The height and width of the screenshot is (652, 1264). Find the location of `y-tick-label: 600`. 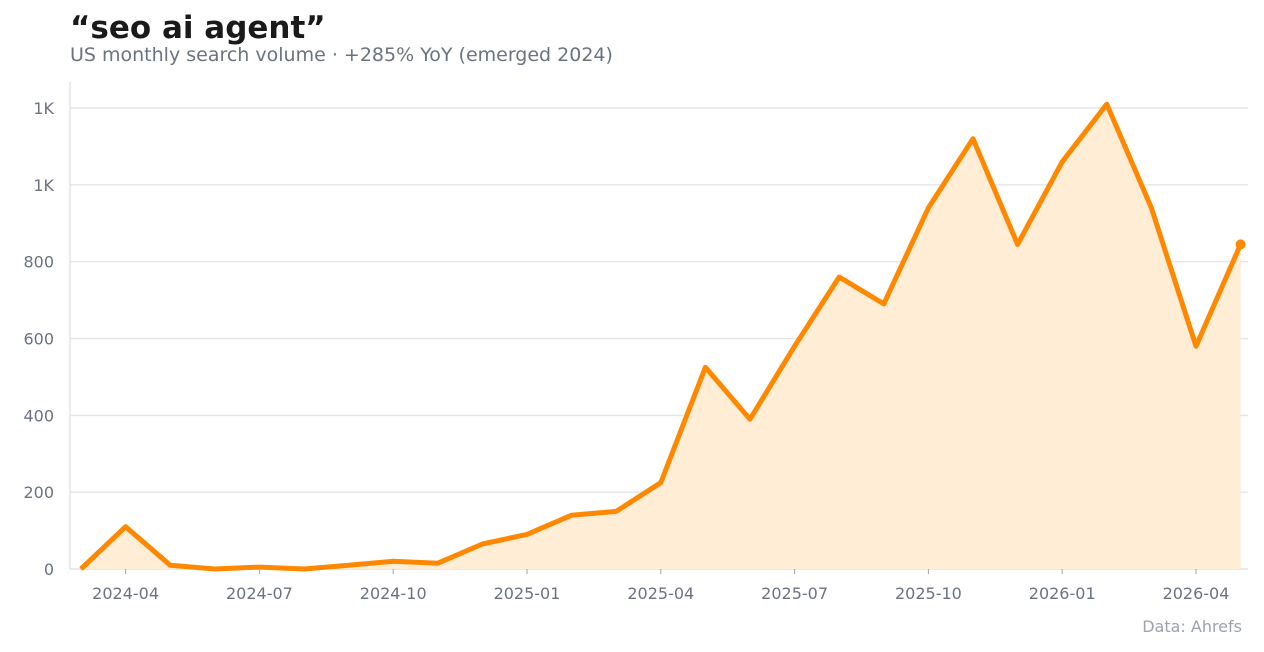

y-tick-label: 600 is located at coordinates (38, 339).